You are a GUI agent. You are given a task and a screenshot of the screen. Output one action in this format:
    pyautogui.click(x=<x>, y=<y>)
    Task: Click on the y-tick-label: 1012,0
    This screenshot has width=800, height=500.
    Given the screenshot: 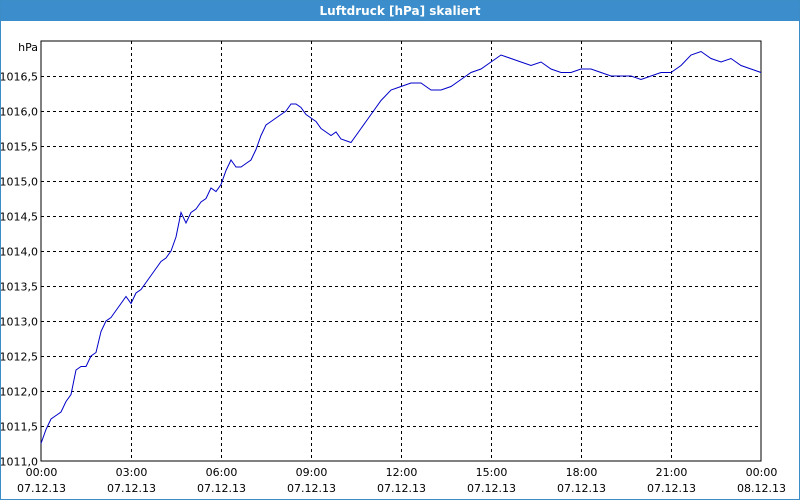 What is the action you would take?
    pyautogui.click(x=19, y=392)
    